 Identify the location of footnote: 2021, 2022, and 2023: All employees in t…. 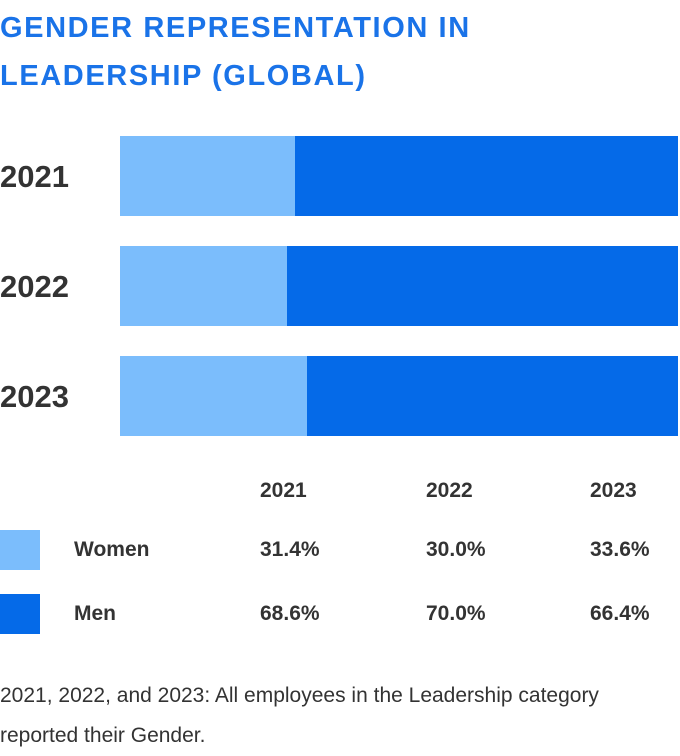
(299, 715).